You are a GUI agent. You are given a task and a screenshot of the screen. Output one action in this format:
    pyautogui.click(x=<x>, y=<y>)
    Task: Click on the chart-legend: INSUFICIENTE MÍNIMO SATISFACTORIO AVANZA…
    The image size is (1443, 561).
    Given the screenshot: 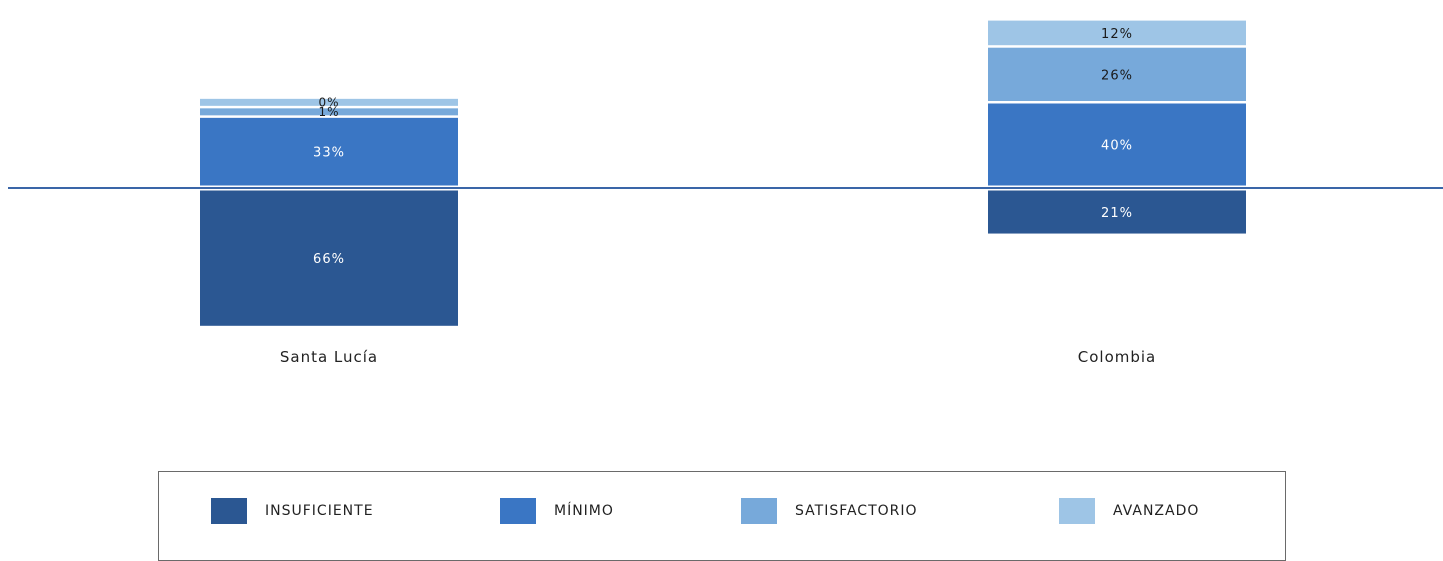 What is the action you would take?
    pyautogui.click(x=722, y=516)
    